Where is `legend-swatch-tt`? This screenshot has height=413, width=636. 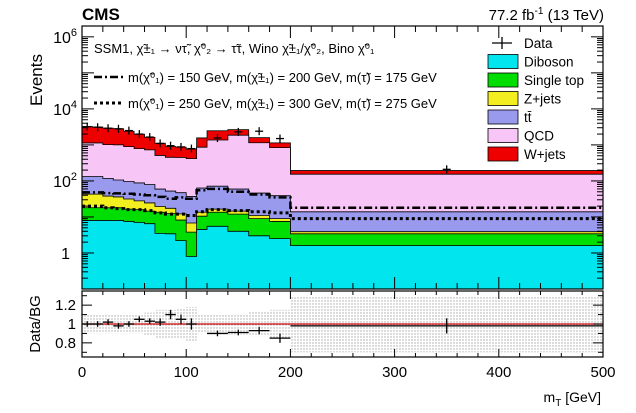
legend-swatch-tt is located at coordinates (503, 117).